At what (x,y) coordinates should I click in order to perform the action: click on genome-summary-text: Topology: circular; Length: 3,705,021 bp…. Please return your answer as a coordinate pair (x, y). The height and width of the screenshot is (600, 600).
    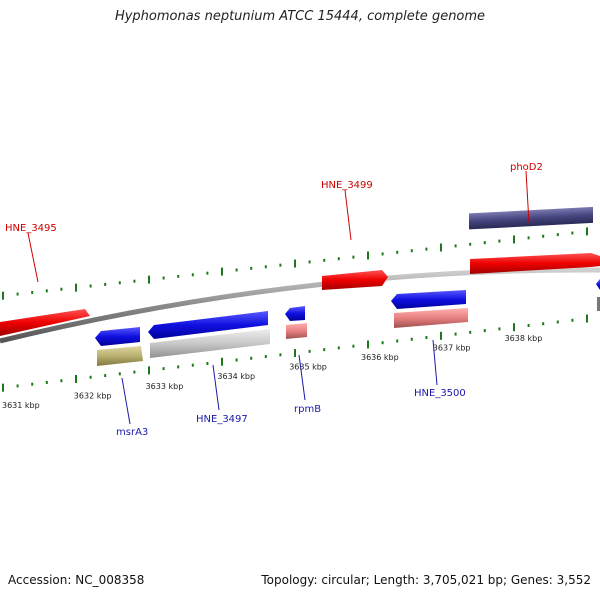
    Looking at the image, I should click on (426, 580).